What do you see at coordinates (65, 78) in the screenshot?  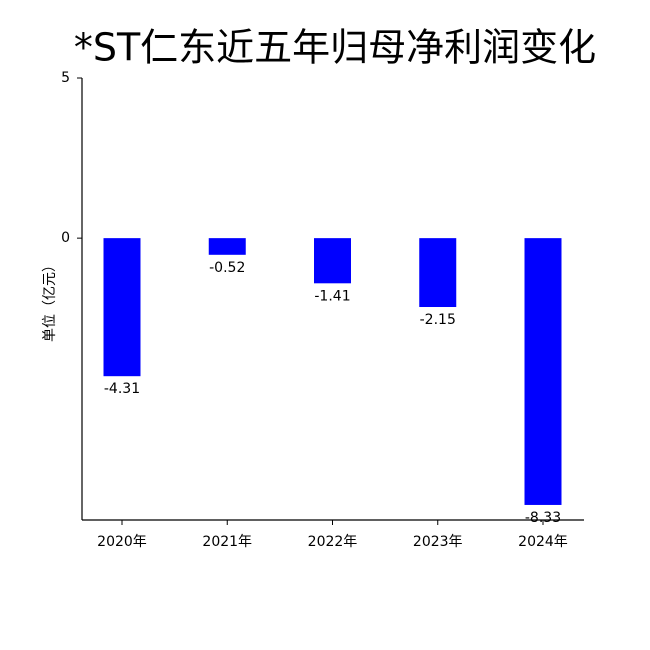 I see `y-tick-label: 5` at bounding box center [65, 78].